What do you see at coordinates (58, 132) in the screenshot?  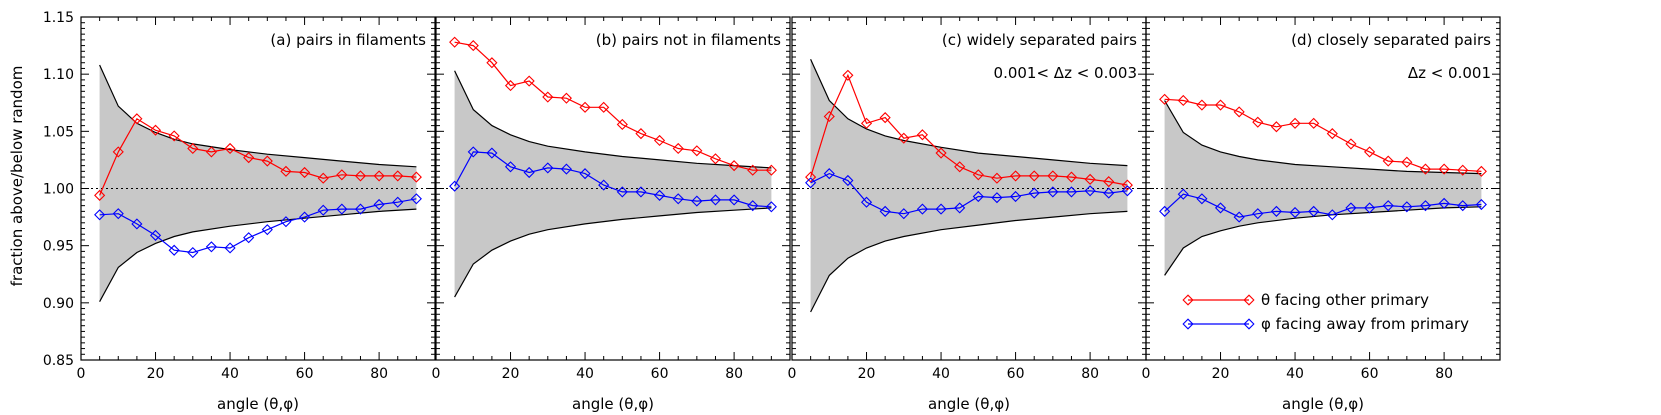 I see `y-tick-label: 1.05` at bounding box center [58, 132].